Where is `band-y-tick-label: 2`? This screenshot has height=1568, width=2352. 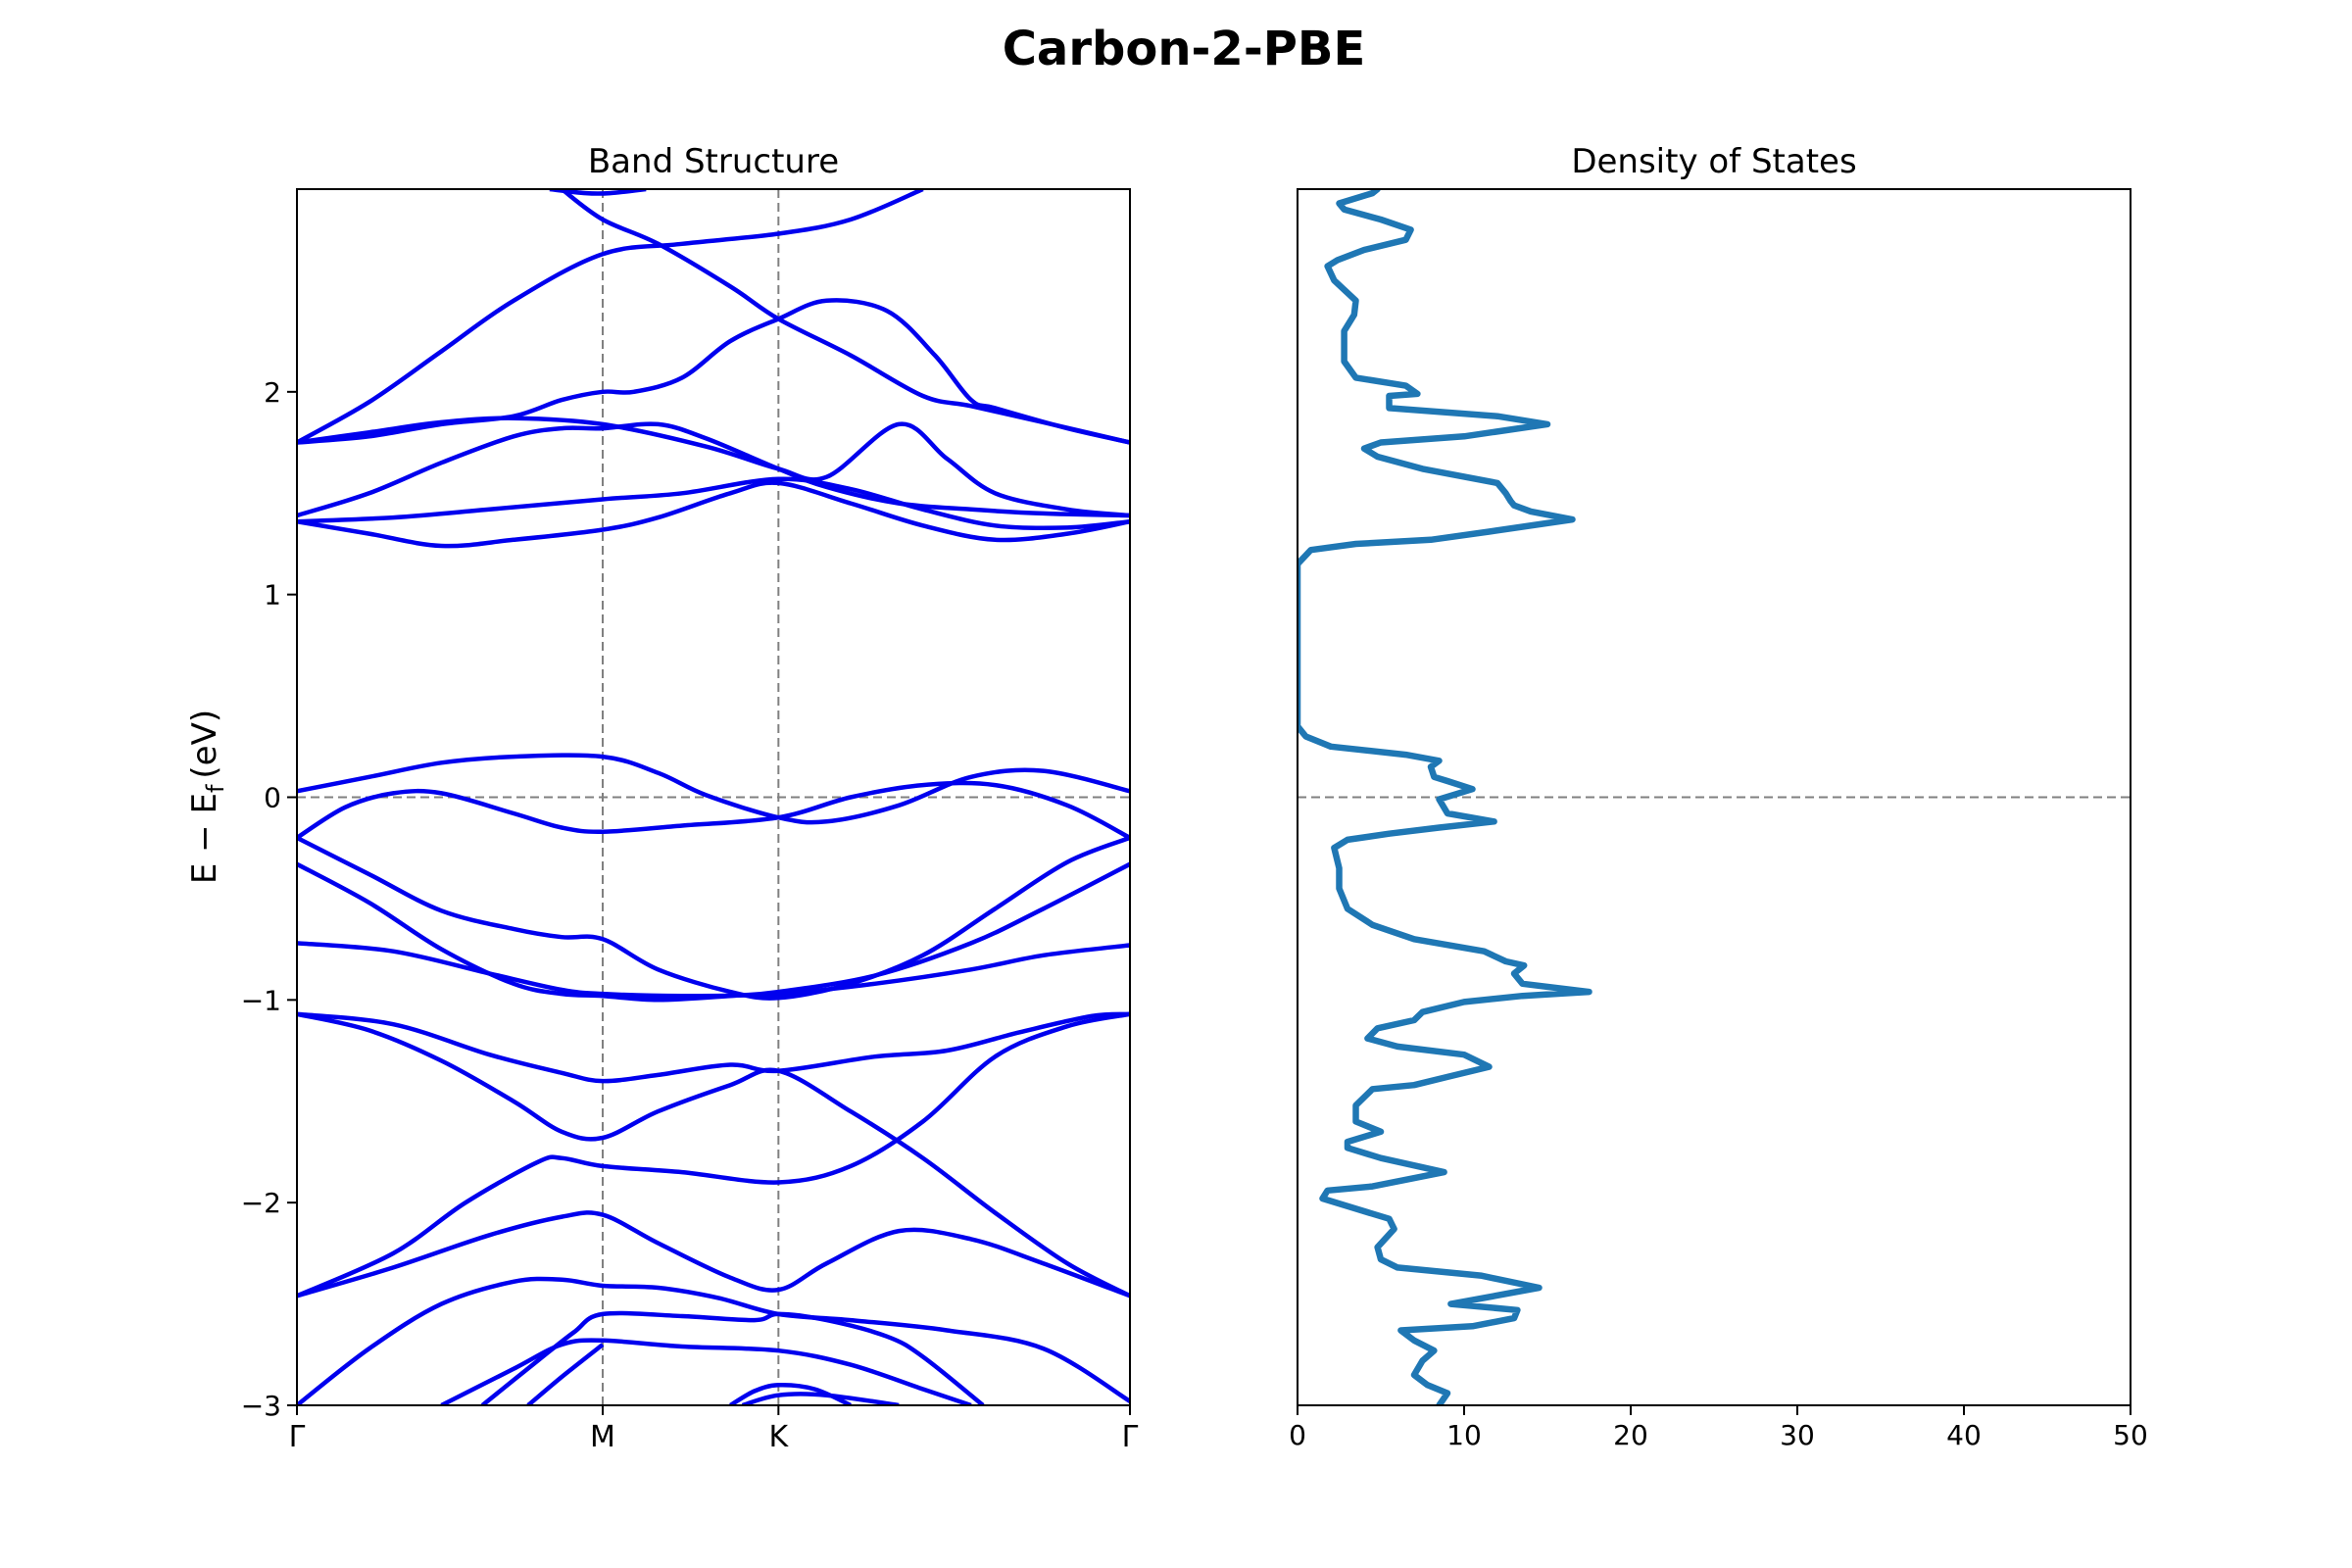 band-y-tick-label: 2 is located at coordinates (272, 392).